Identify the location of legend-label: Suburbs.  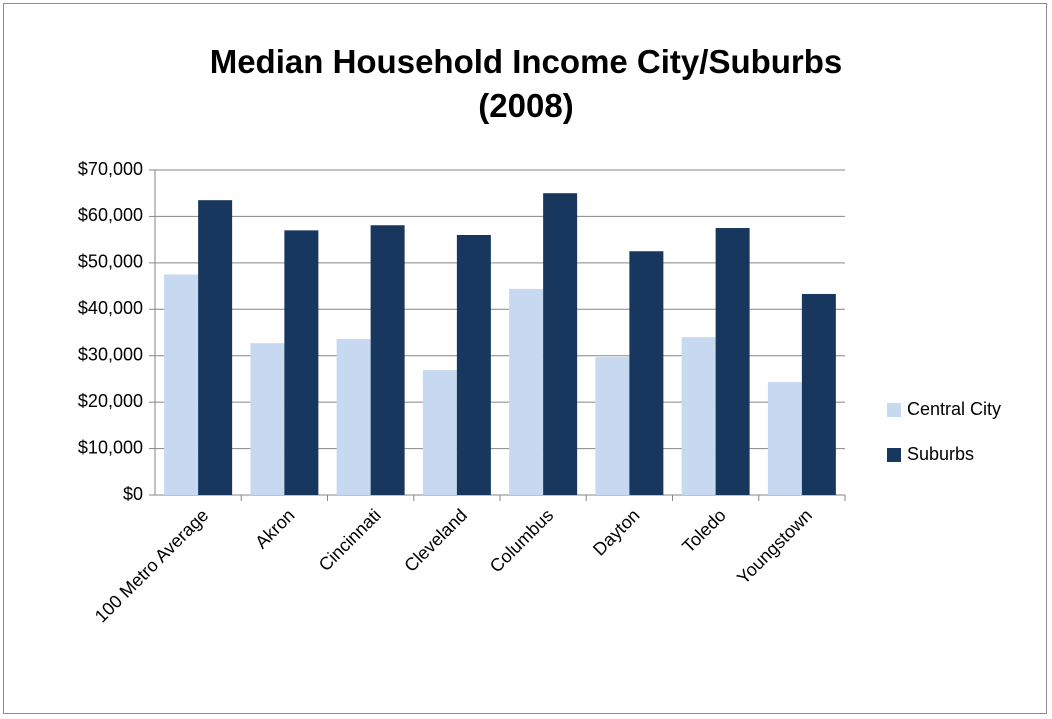
(940, 454).